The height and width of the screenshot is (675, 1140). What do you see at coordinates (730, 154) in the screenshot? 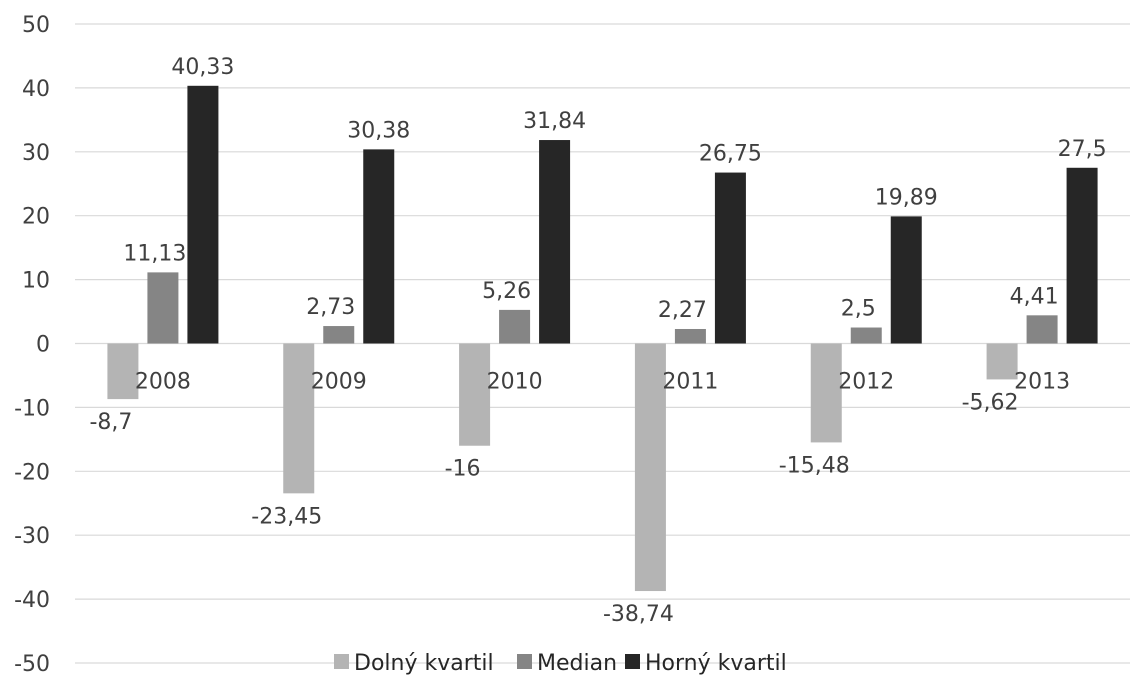
I see `data-label-horny-kvartil: 26,75` at bounding box center [730, 154].